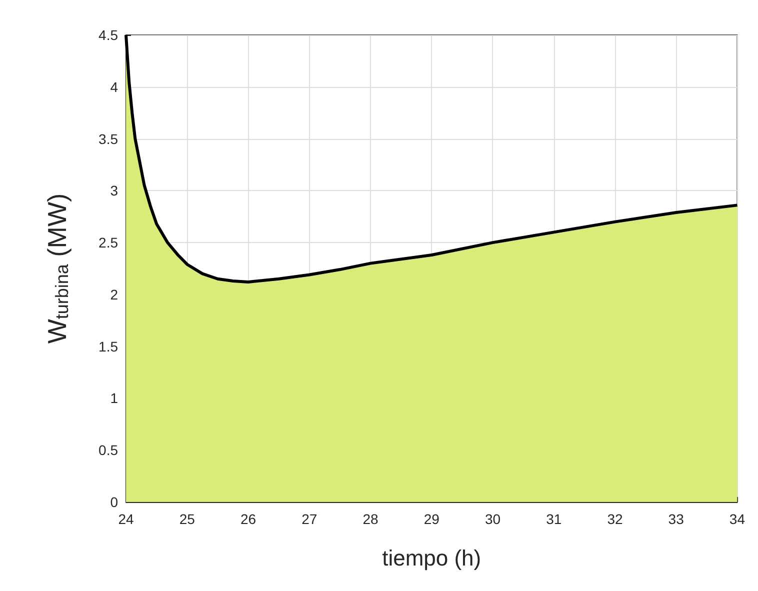  Describe the element at coordinates (676, 519) in the screenshot. I see `x-tick-label: 33` at that location.